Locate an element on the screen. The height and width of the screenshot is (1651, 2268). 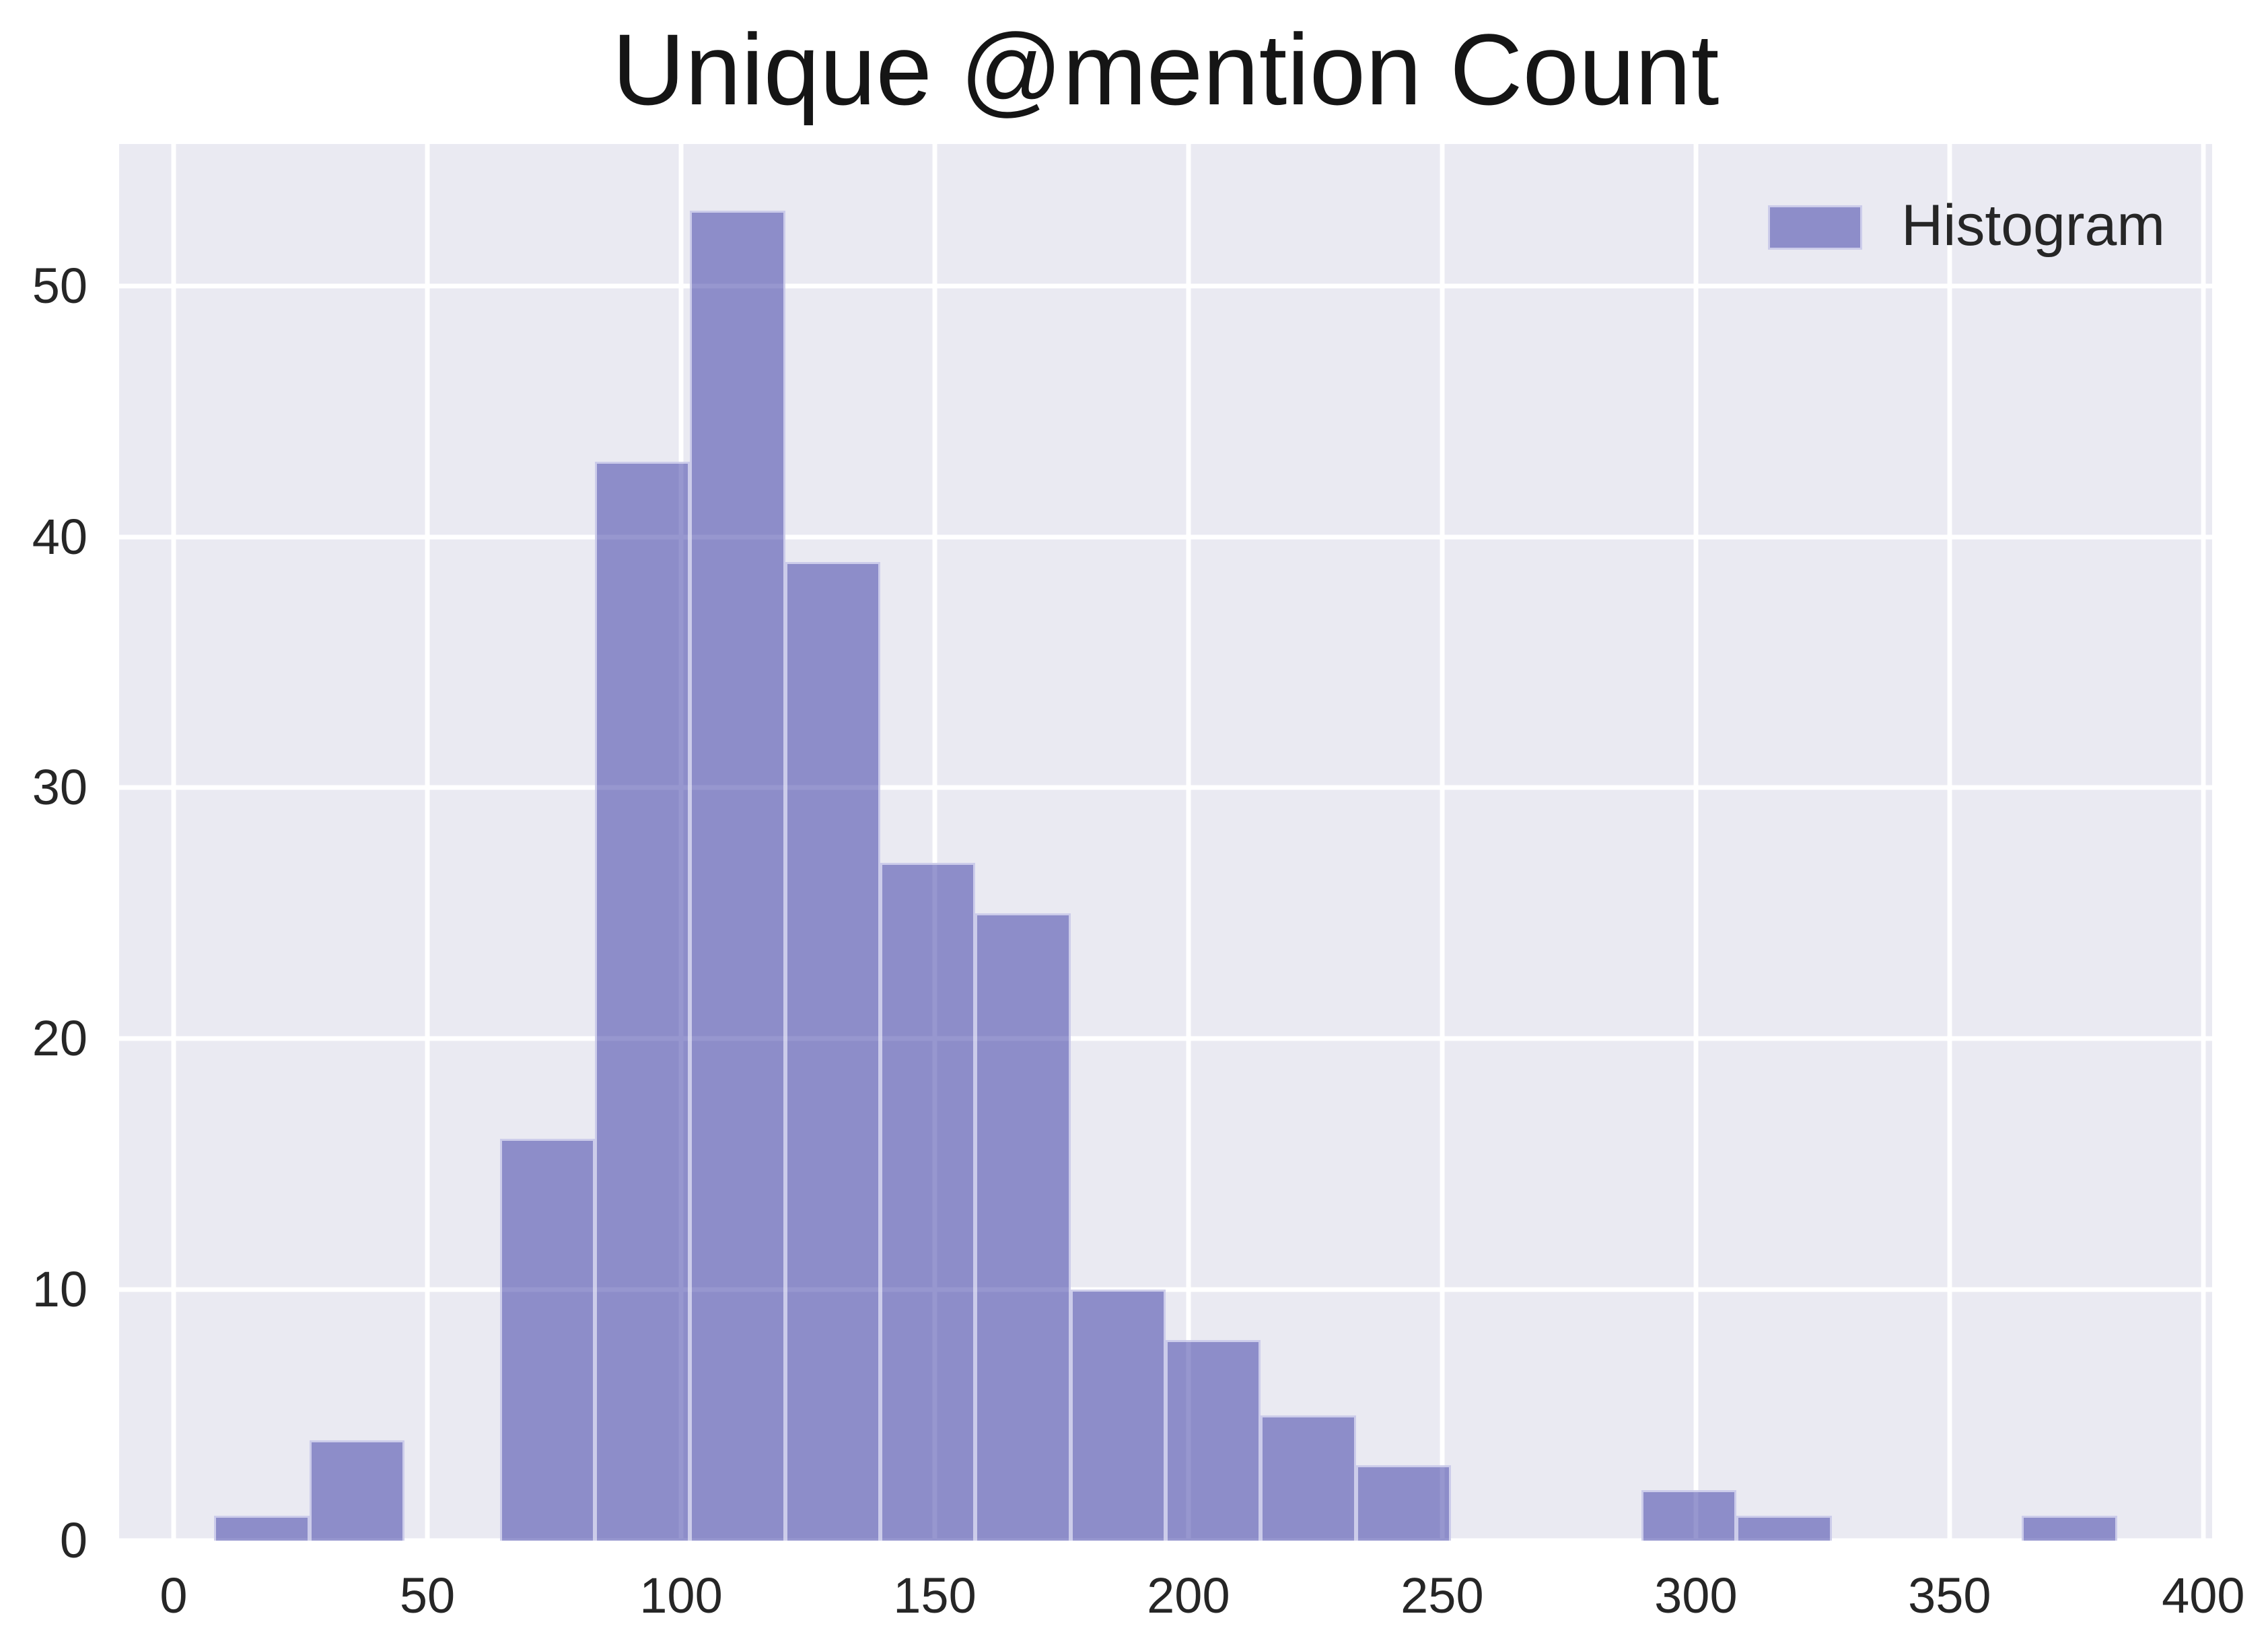
legend-label: Histogram is located at coordinates (2033, 225).